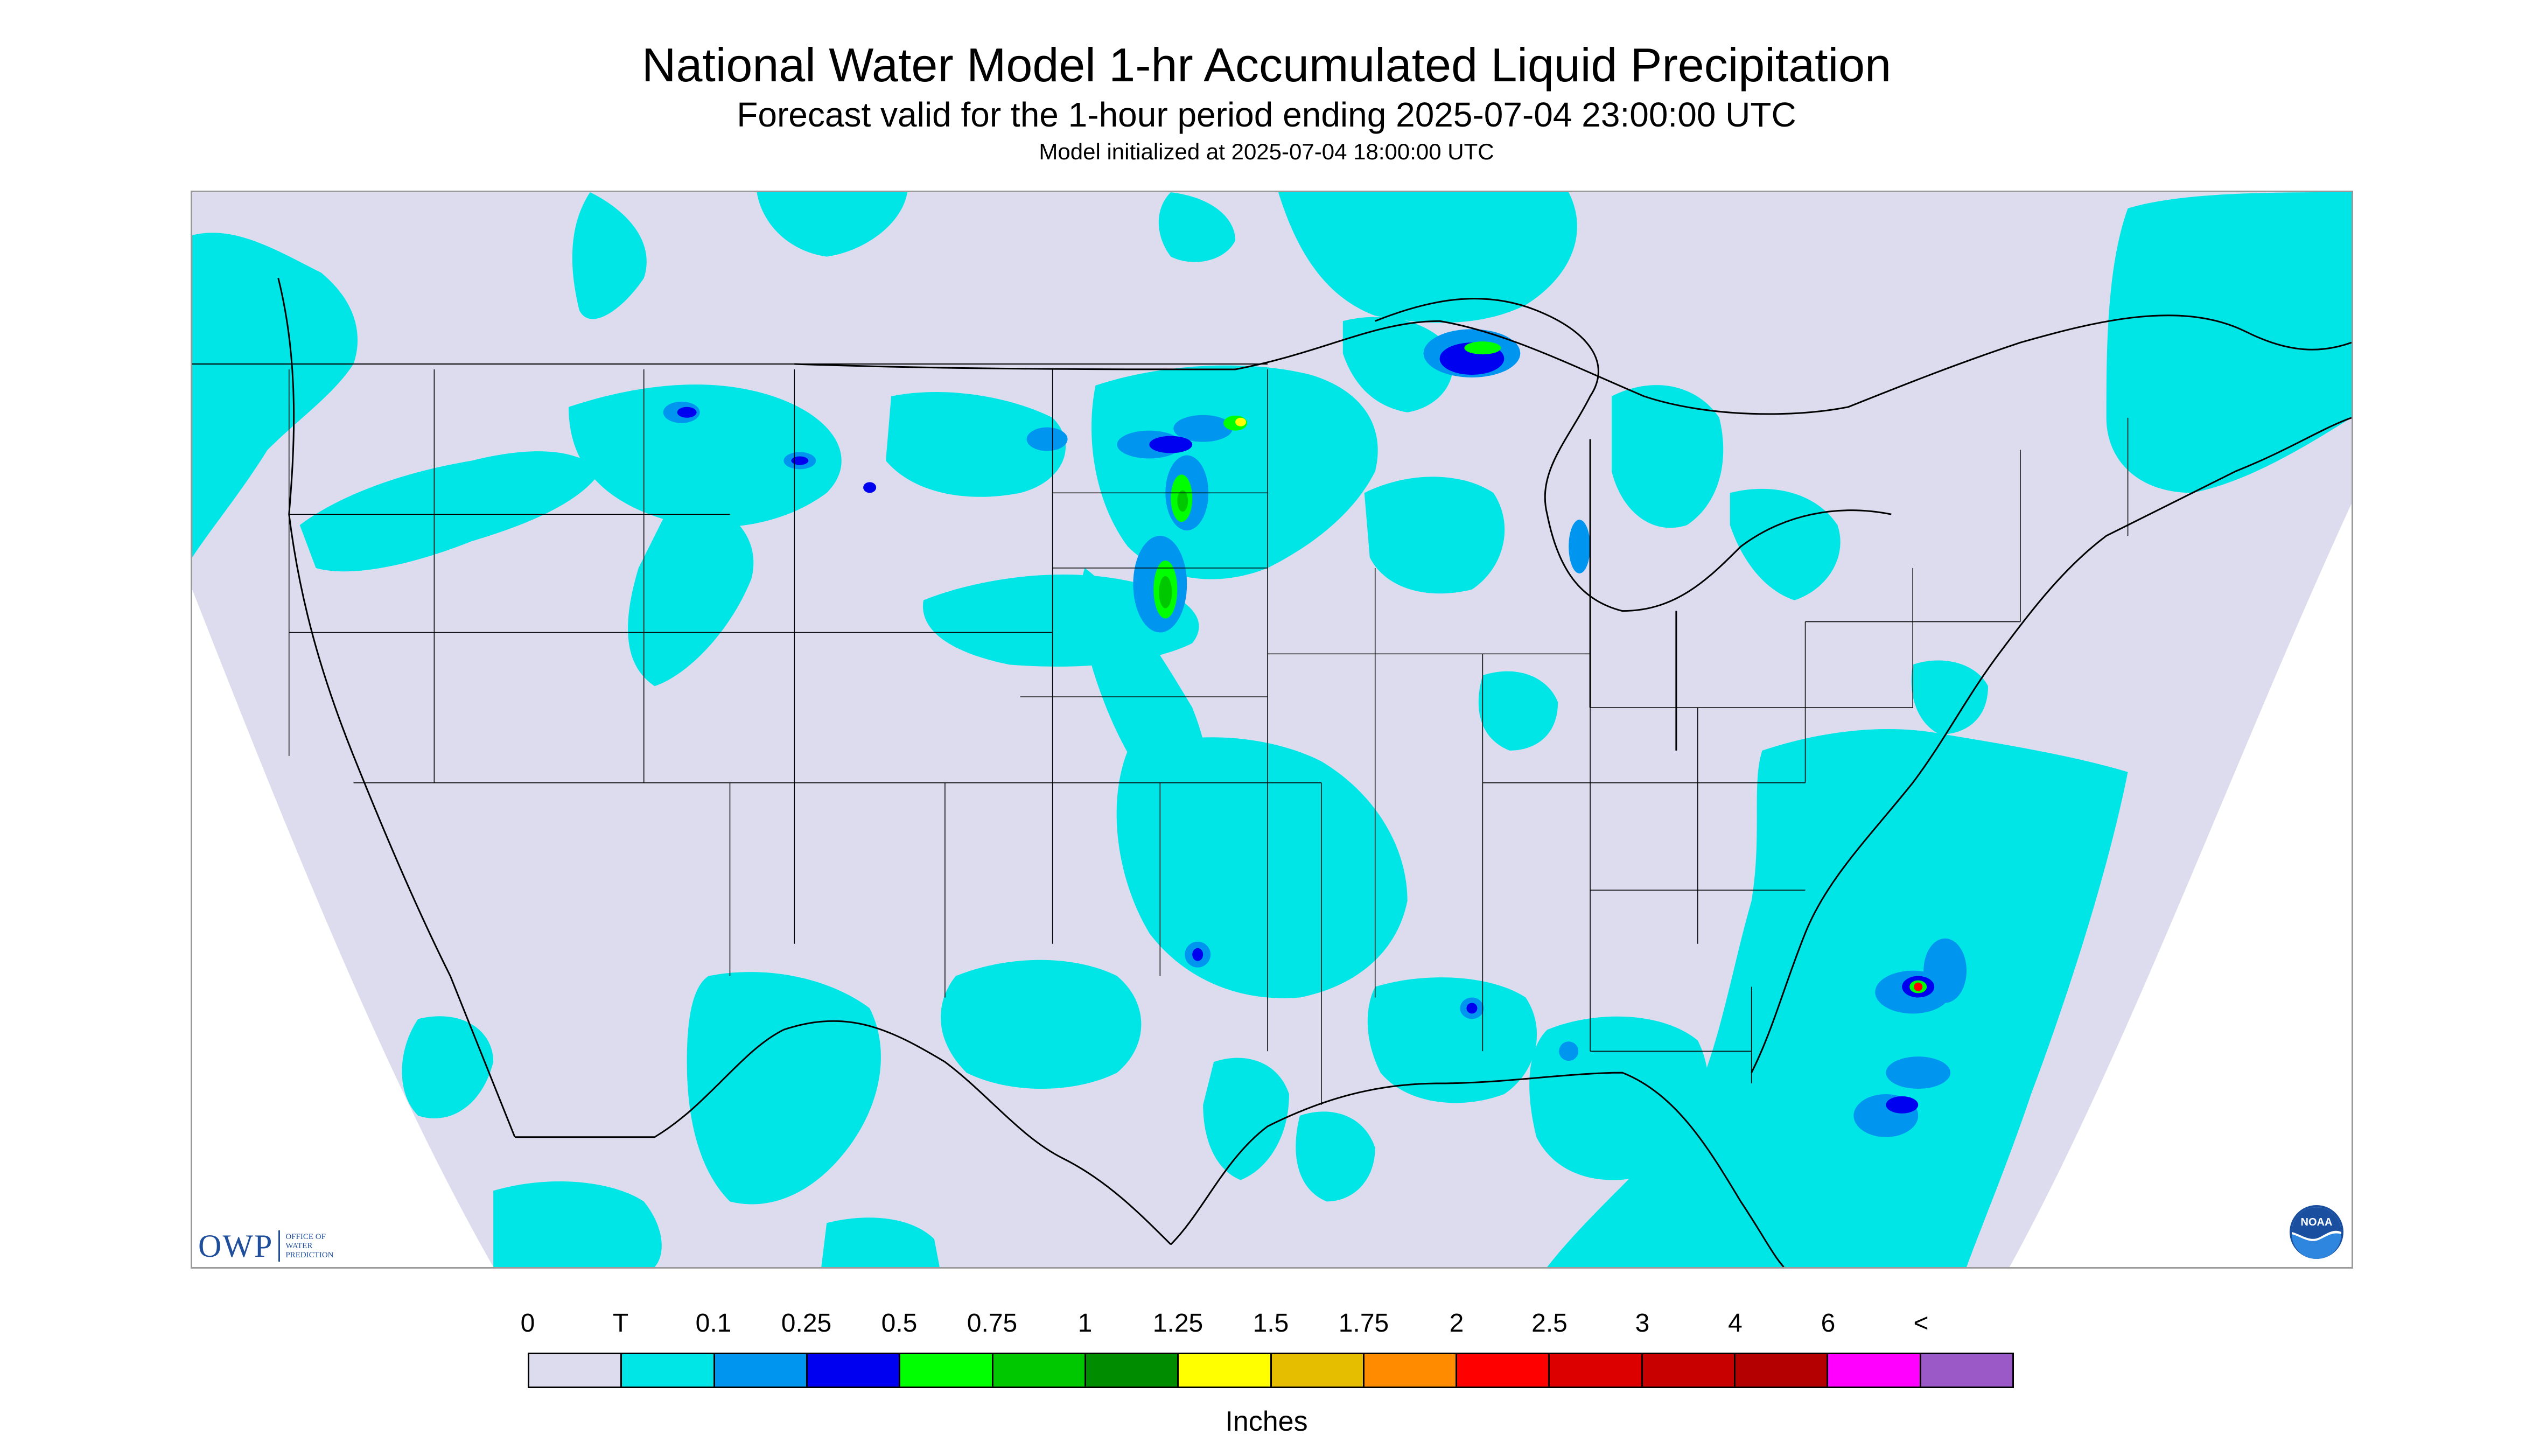  What do you see at coordinates (1456, 1323) in the screenshot?
I see `legend-tick-label: 2` at bounding box center [1456, 1323].